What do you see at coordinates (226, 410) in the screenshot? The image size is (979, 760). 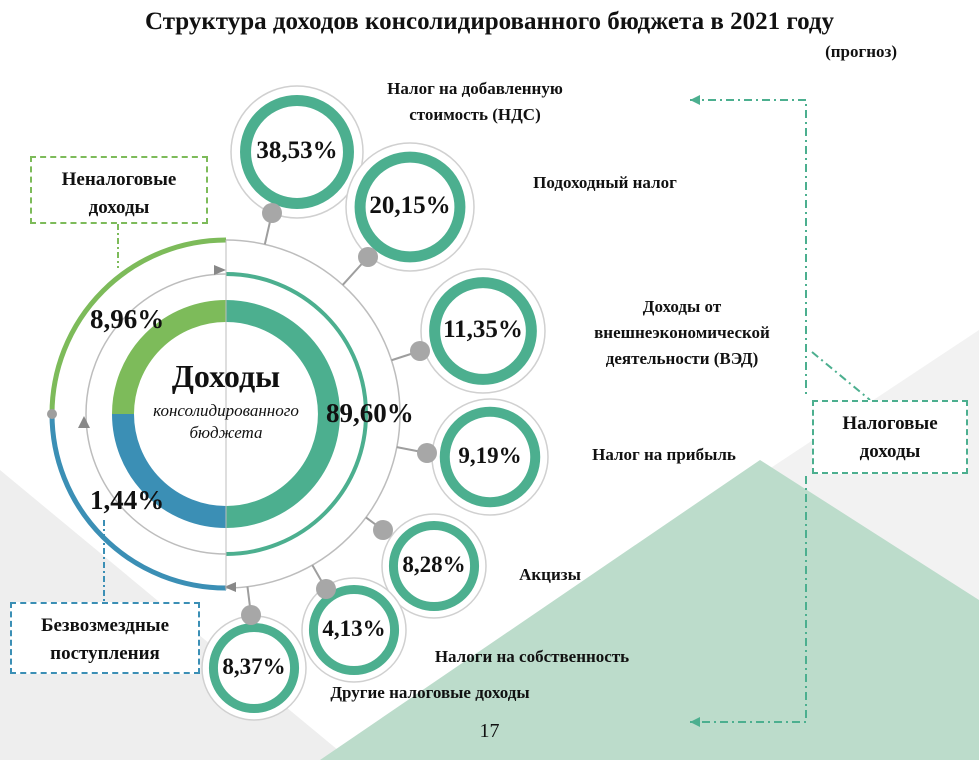 I see `center-subtitle-line1: консолидированного` at bounding box center [226, 410].